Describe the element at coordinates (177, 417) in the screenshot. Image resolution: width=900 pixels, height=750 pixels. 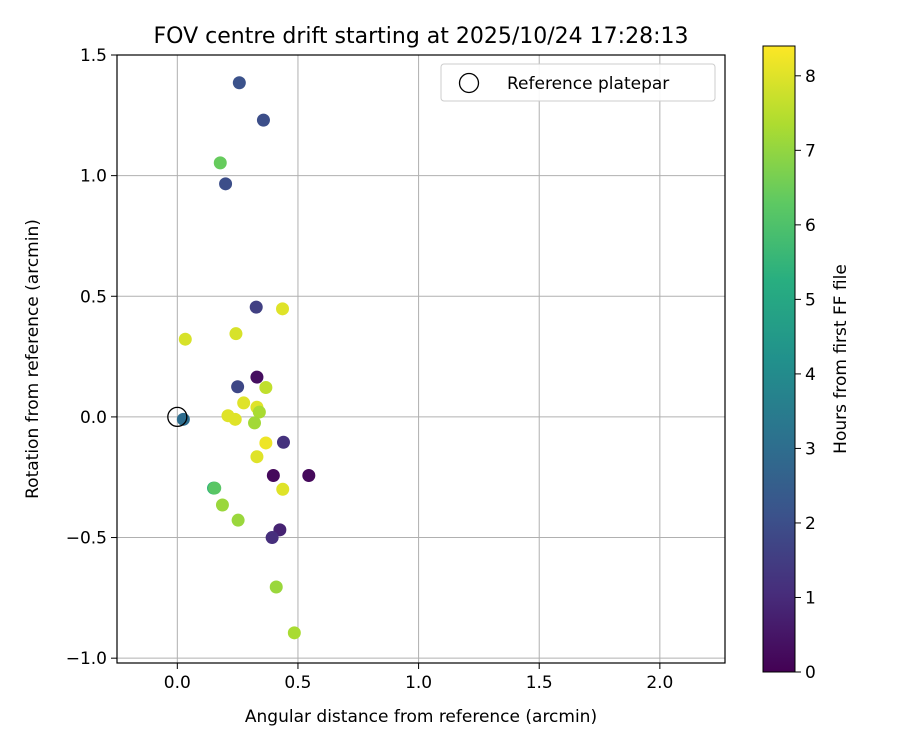
I see `reference-platepar-marker` at that location.